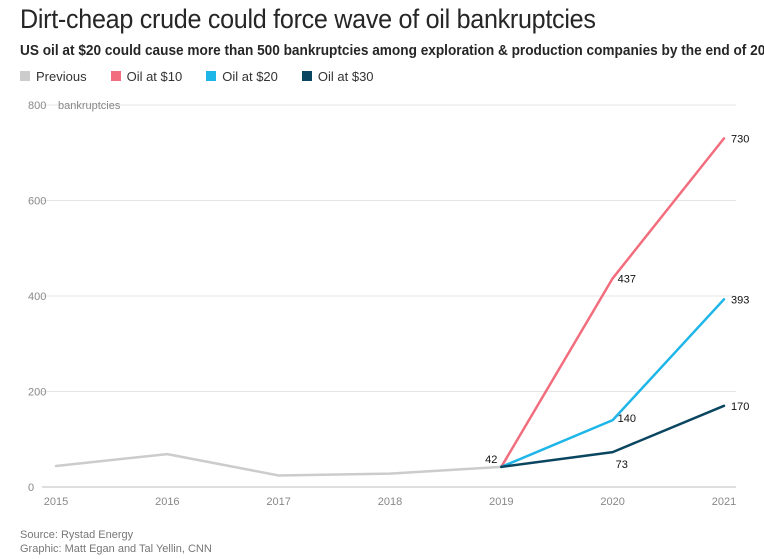 This screenshot has width=764, height=559. I want to click on legend-item-previous: Previous, so click(53, 76).